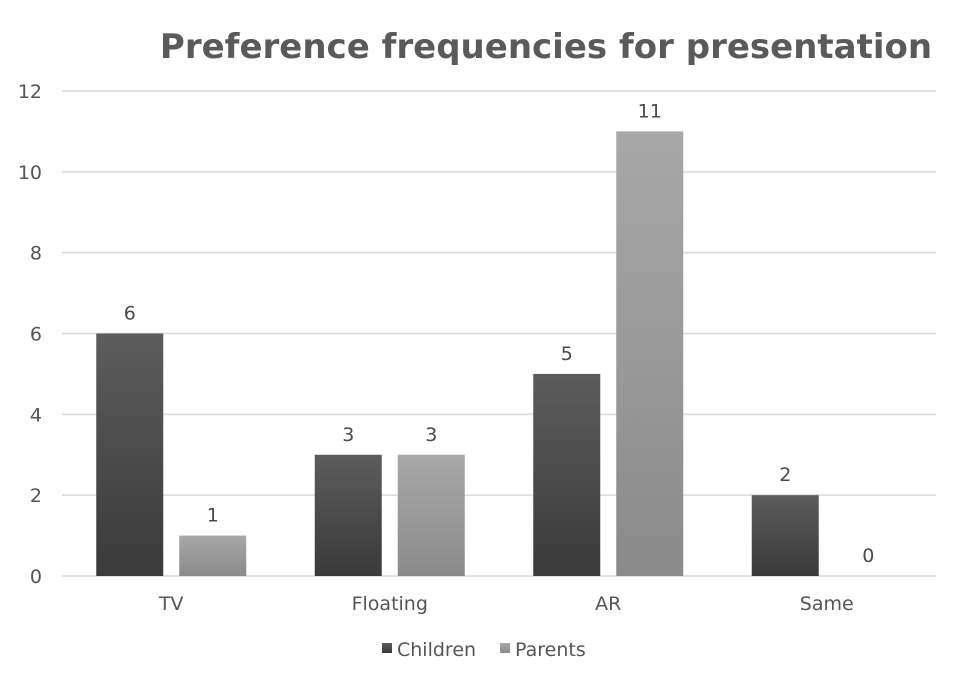 This screenshot has height=683, width=960. What do you see at coordinates (36, 254) in the screenshot?
I see `y-tick-label: 8` at bounding box center [36, 254].